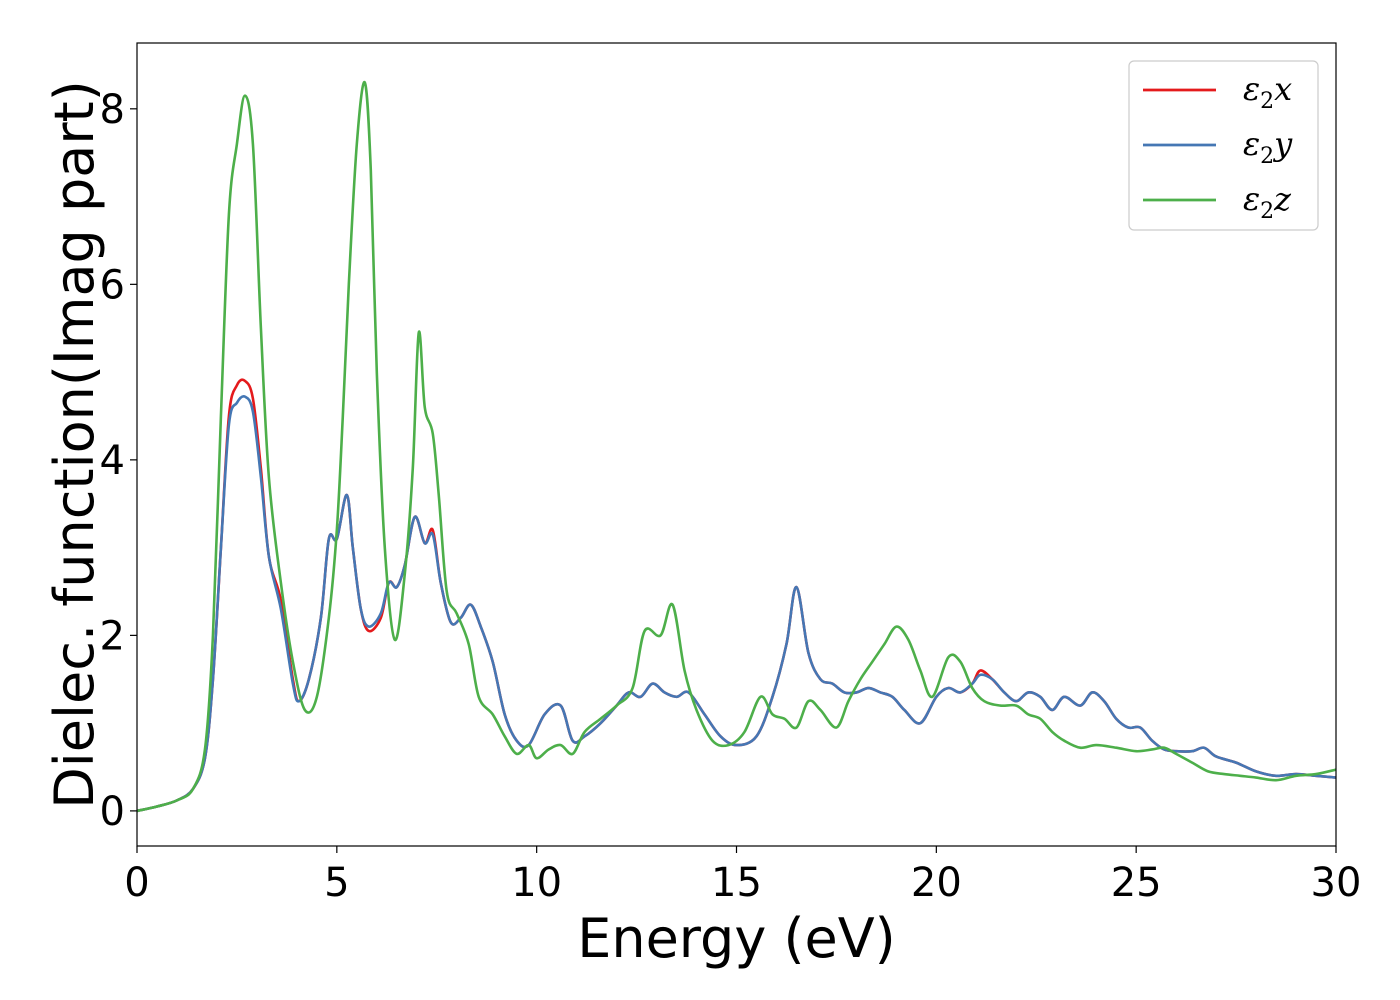 The image size is (1400, 1000). I want to click on x-tick-label: 10, so click(536, 883).